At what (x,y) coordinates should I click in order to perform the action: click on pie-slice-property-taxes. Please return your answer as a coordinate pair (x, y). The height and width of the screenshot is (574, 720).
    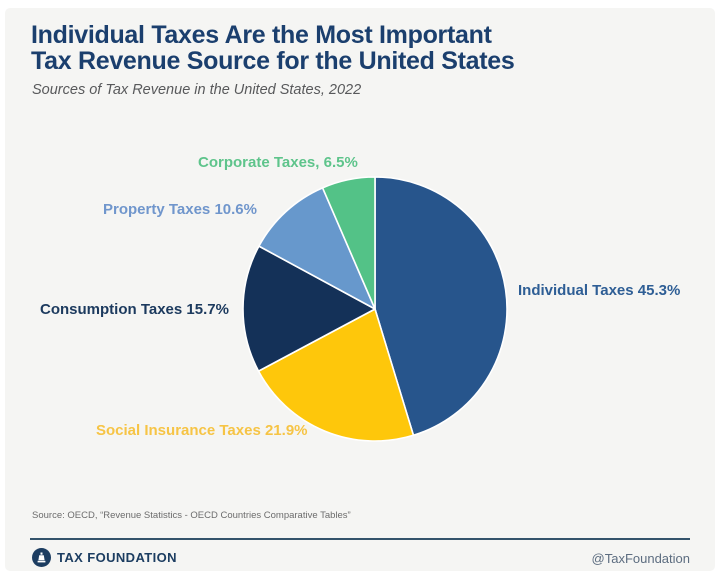
    Looking at the image, I should click on (317, 248).